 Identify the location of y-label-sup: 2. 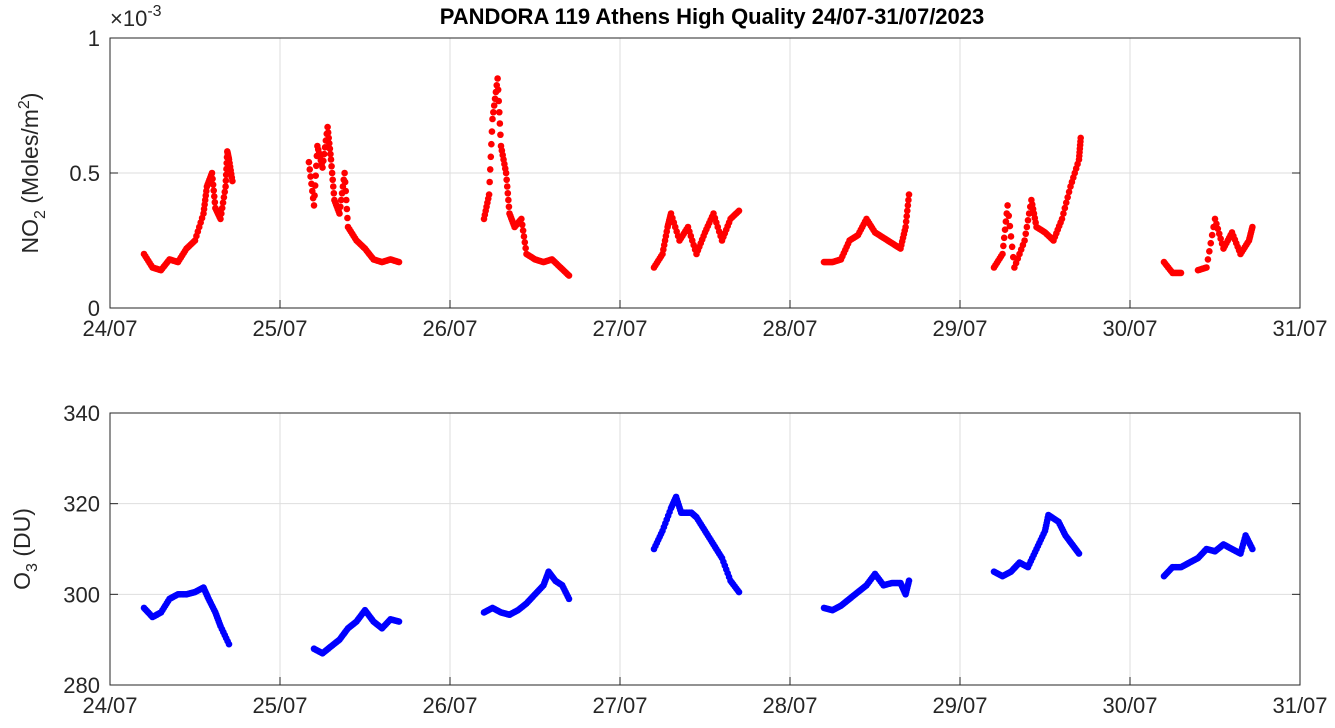
(24, 104).